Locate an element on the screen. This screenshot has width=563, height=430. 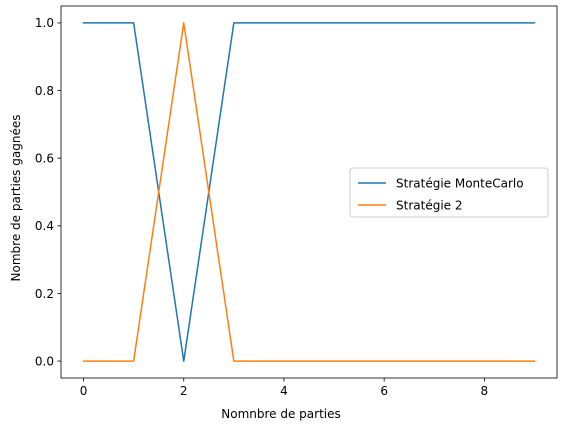
x-tick-label: 0 is located at coordinates (84, 391).